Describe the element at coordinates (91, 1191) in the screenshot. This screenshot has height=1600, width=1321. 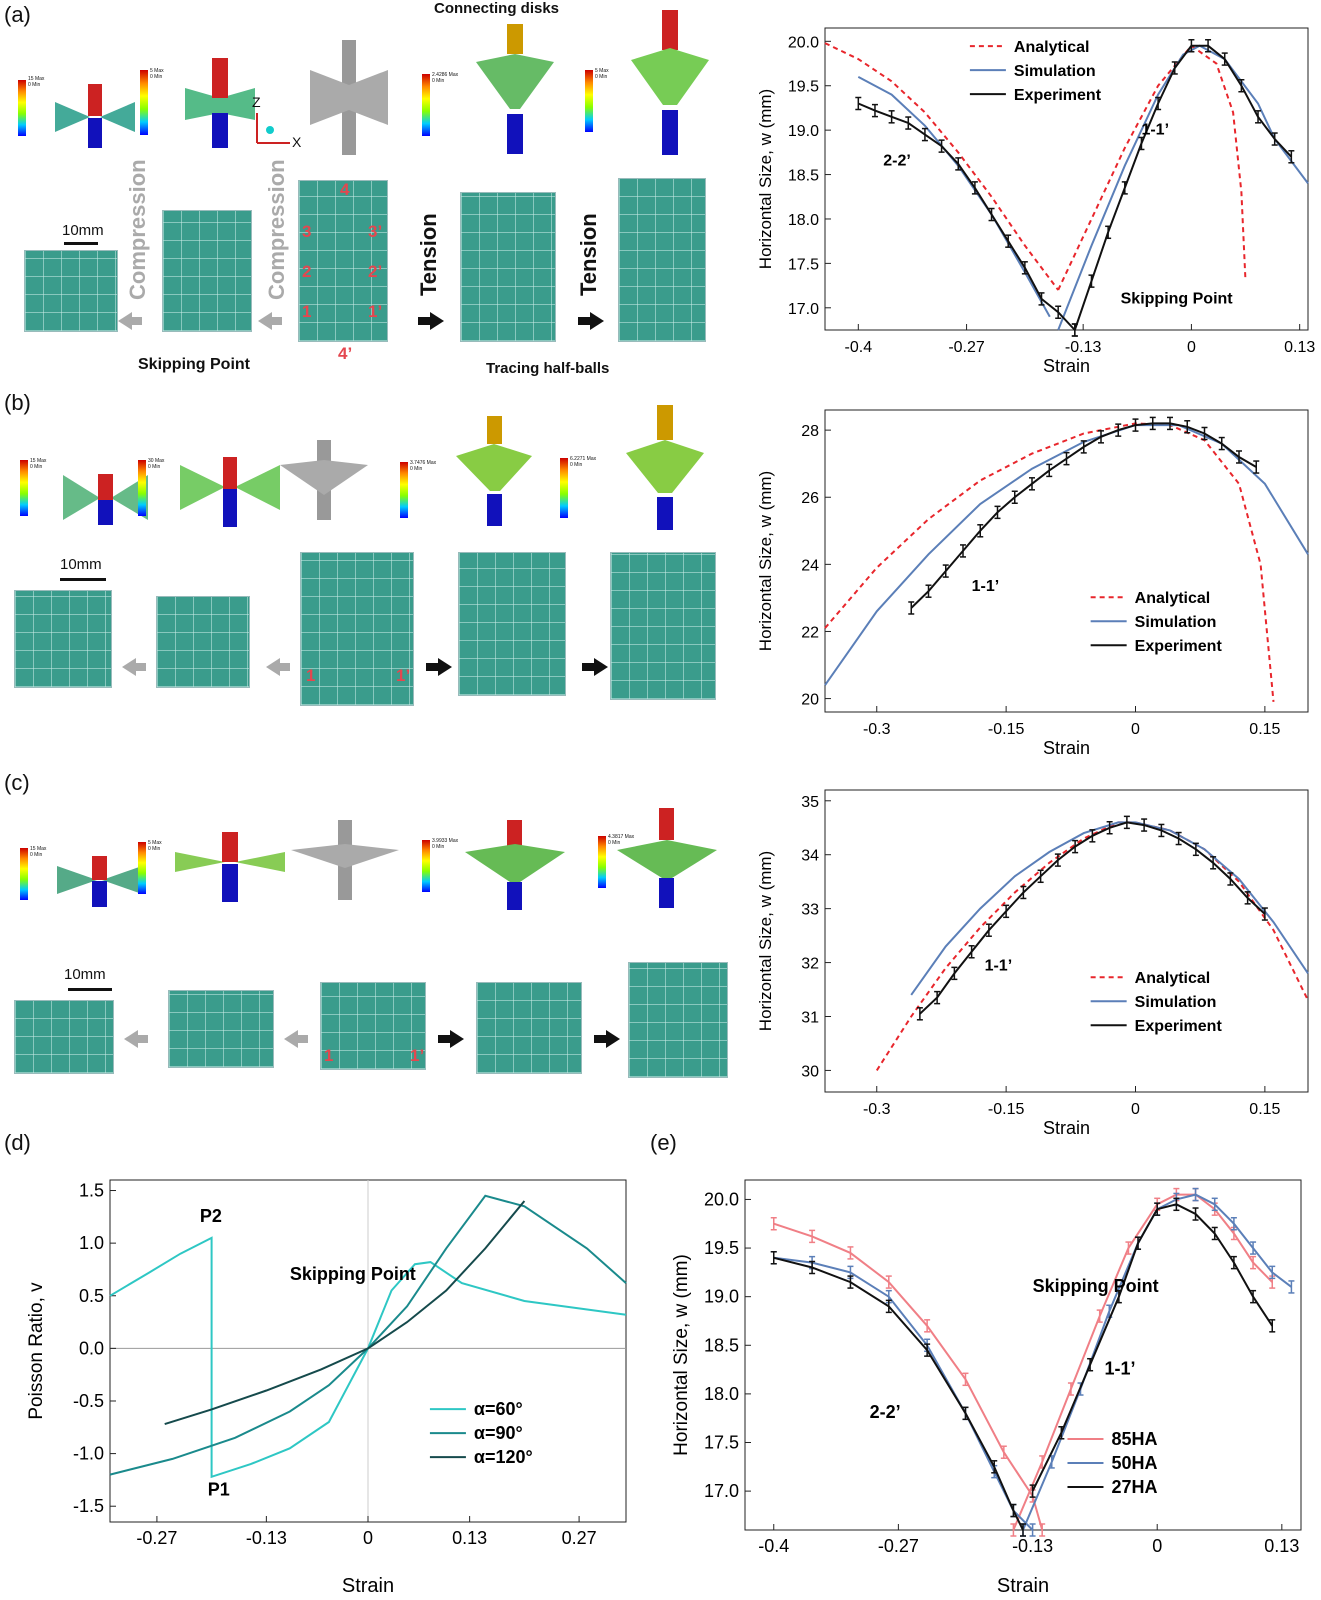
I see `chart-d-ytick-label: 1.5` at that location.